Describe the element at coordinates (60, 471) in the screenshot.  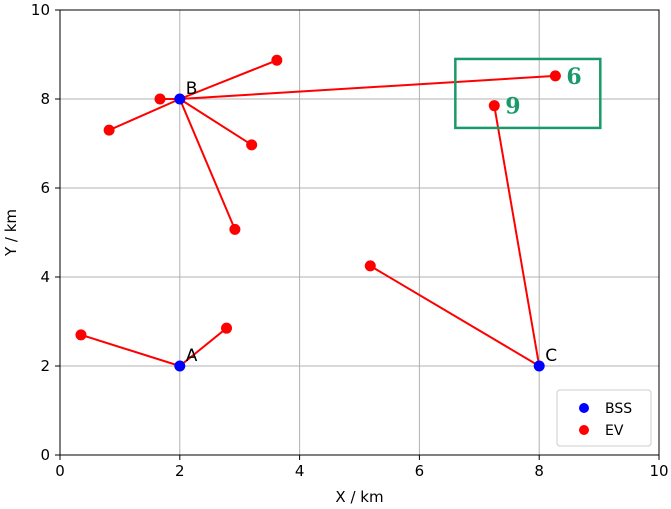
I see `x-tick-label: 0` at that location.